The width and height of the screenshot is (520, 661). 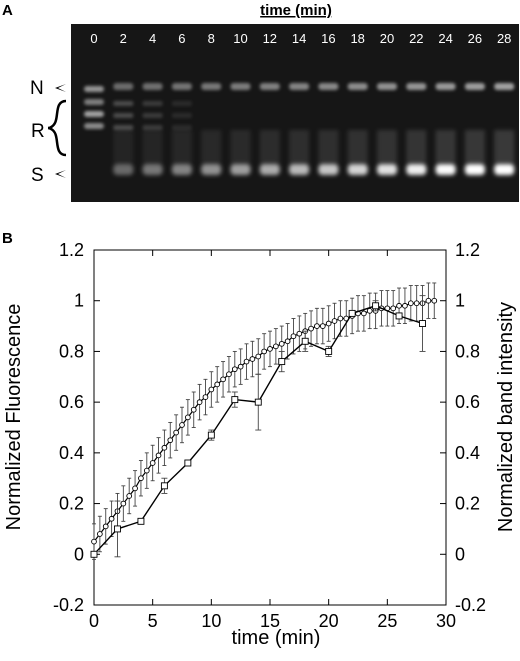 I want to click on lane-label: 28, so click(x=504, y=38).